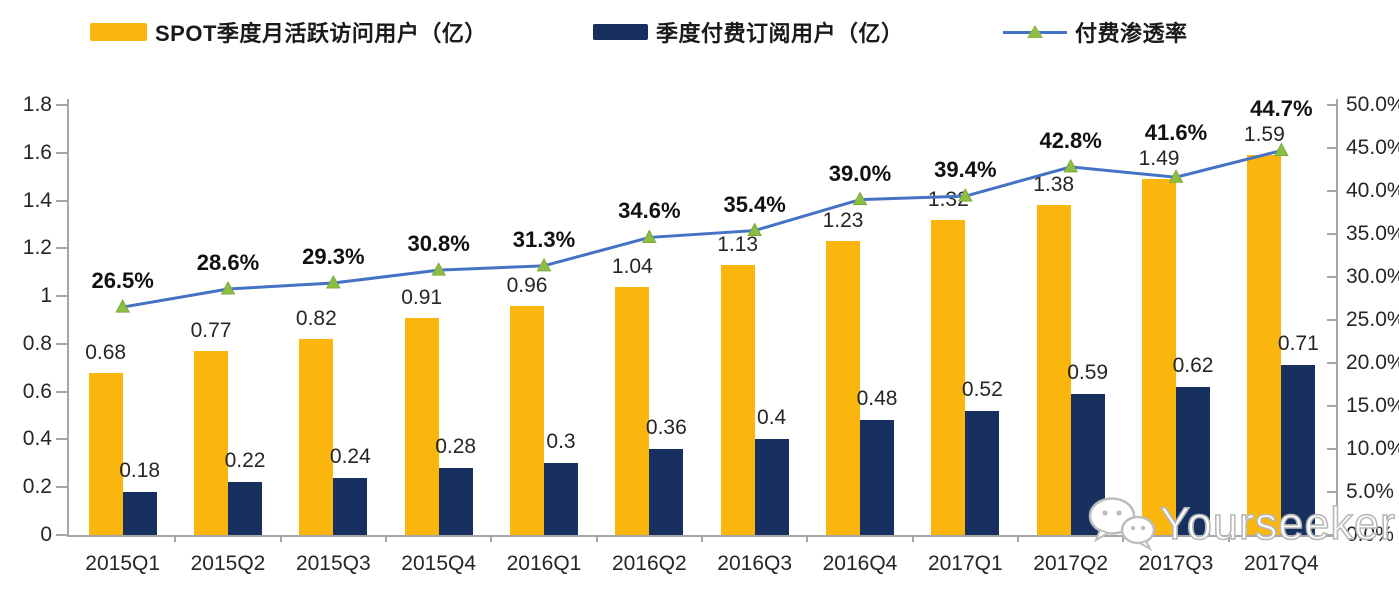  What do you see at coordinates (649, 211) in the screenshot?
I see `penetration-label: 34.6%` at bounding box center [649, 211].